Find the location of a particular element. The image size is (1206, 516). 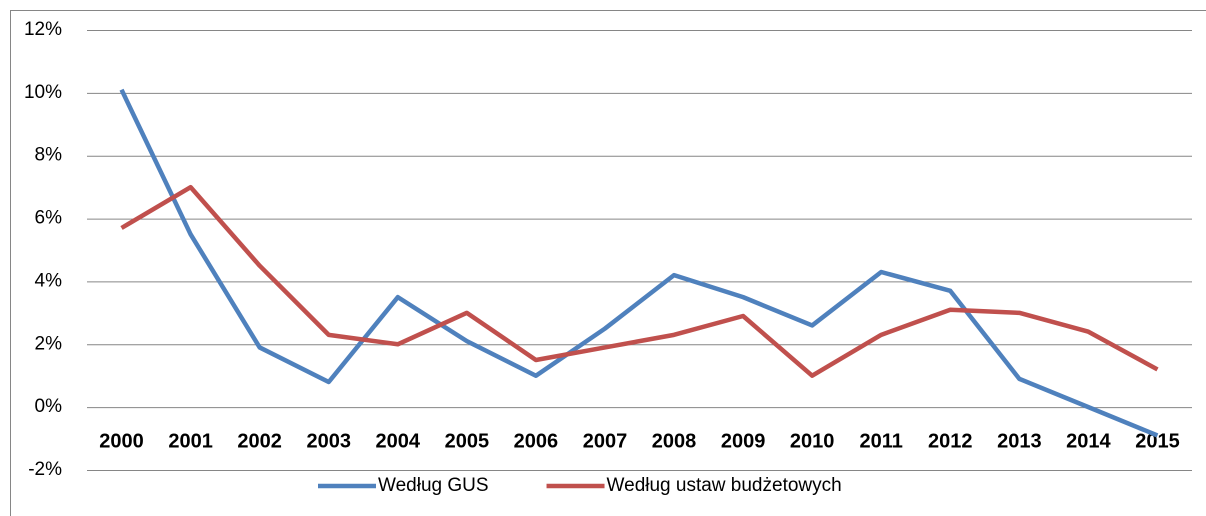

legend-label: Według GUS is located at coordinates (433, 485).